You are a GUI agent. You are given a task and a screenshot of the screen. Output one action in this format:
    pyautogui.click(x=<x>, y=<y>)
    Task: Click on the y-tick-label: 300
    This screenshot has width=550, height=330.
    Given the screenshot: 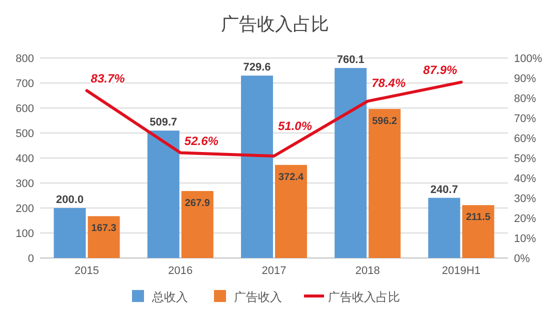 What is the action you would take?
    pyautogui.click(x=25, y=184)
    